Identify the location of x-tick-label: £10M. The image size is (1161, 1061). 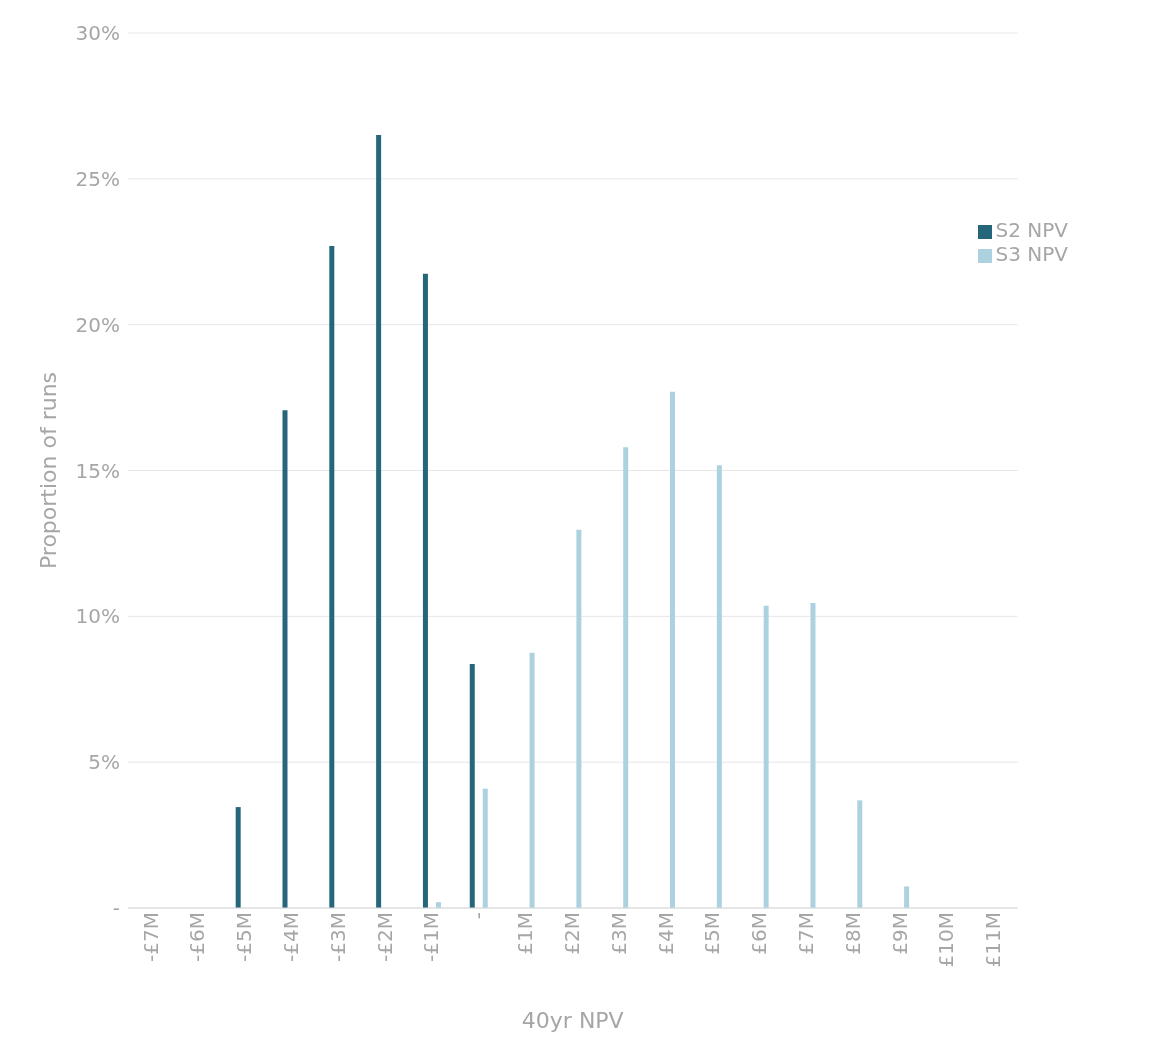
(946, 940).